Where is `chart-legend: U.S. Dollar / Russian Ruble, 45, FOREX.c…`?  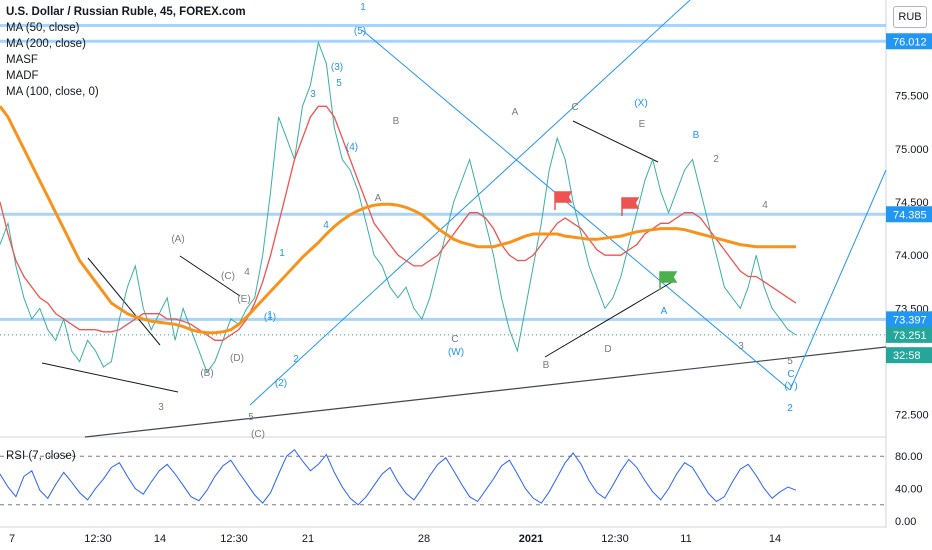 chart-legend: U.S. Dollar / Russian Ruble, 45, FOREX.c… is located at coordinates (126, 52).